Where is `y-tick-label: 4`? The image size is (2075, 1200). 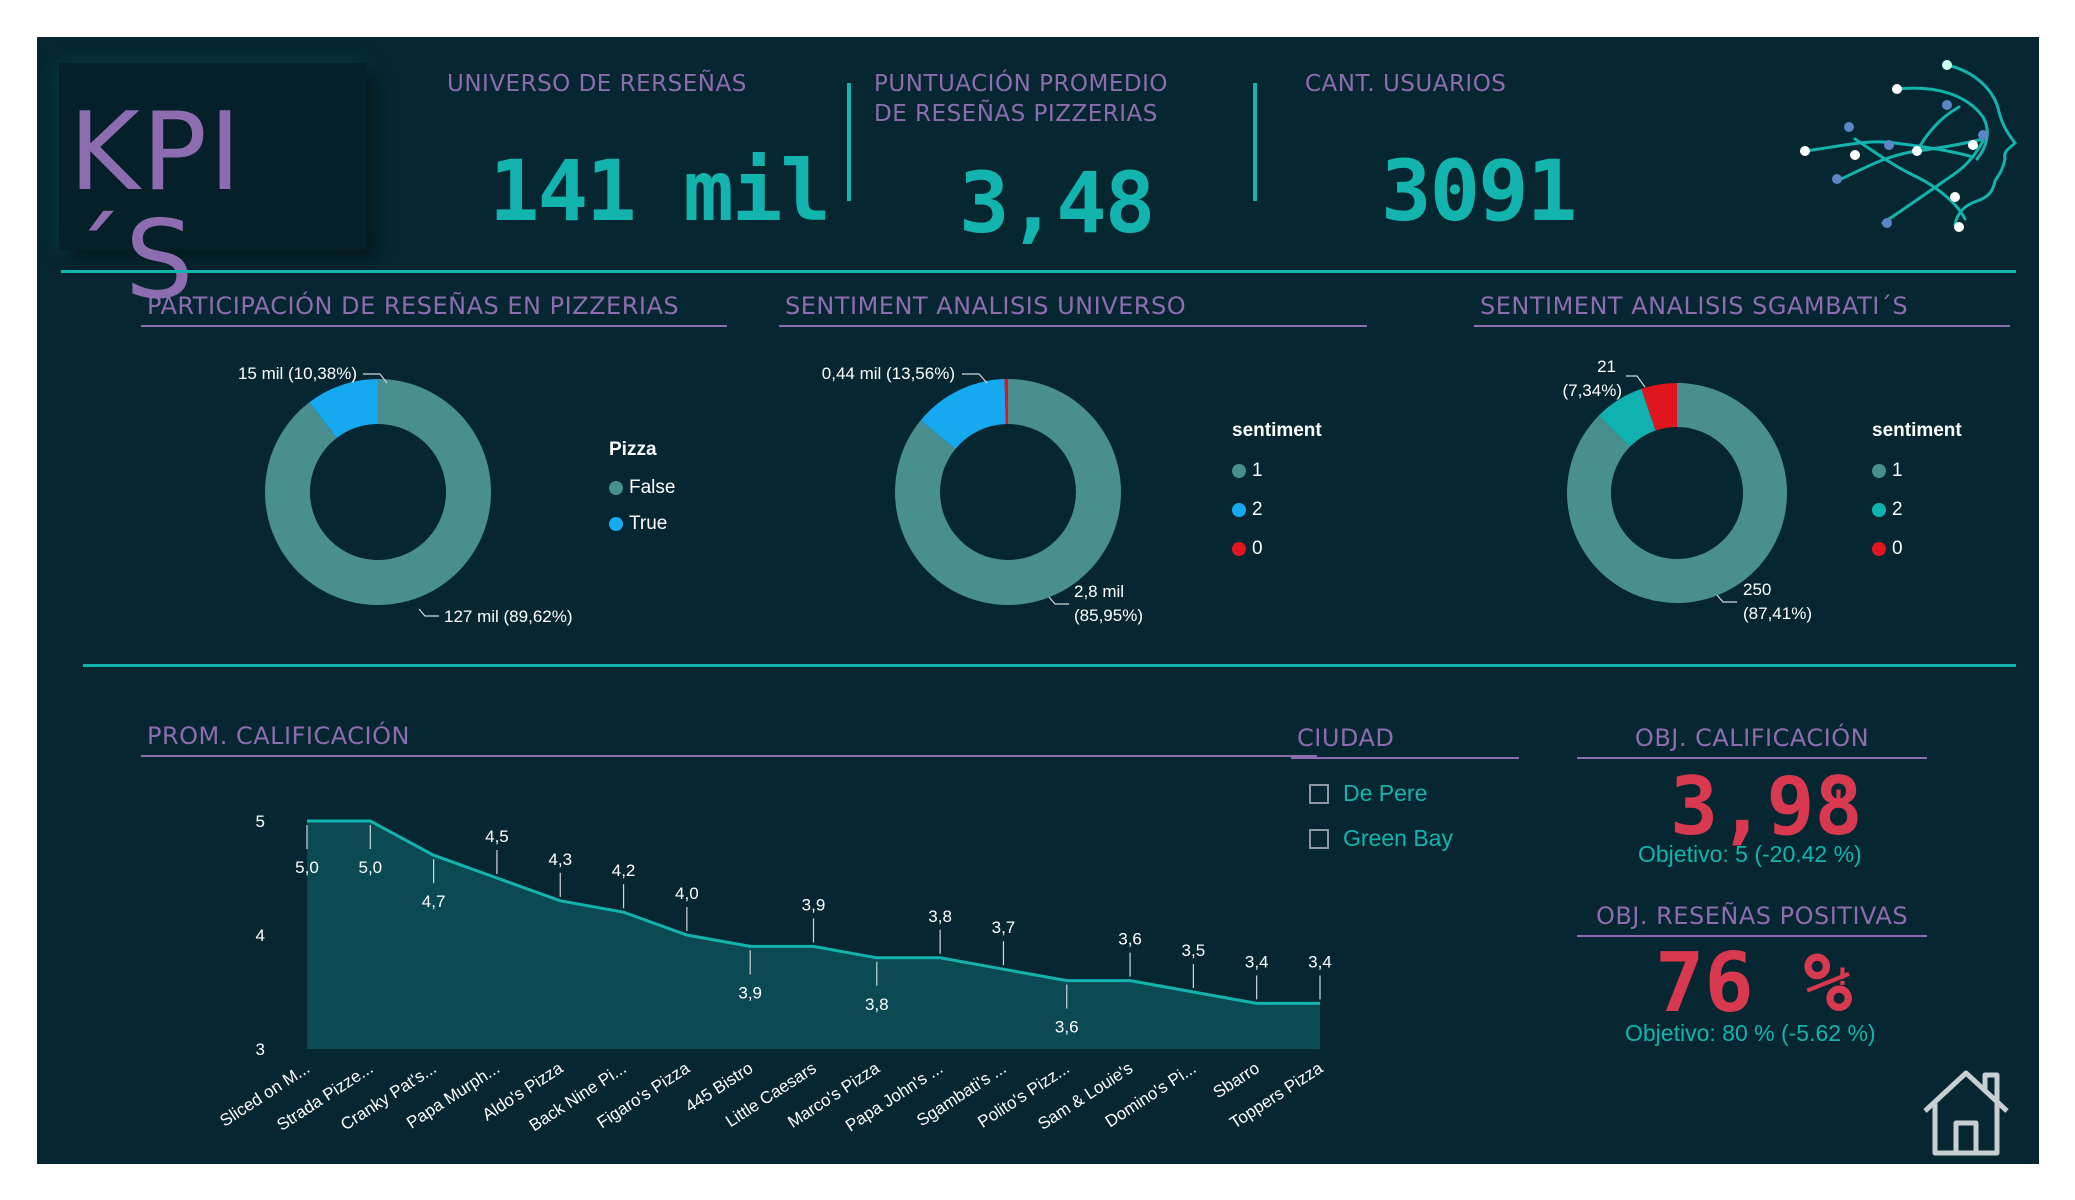
y-tick-label: 4 is located at coordinates (260, 935).